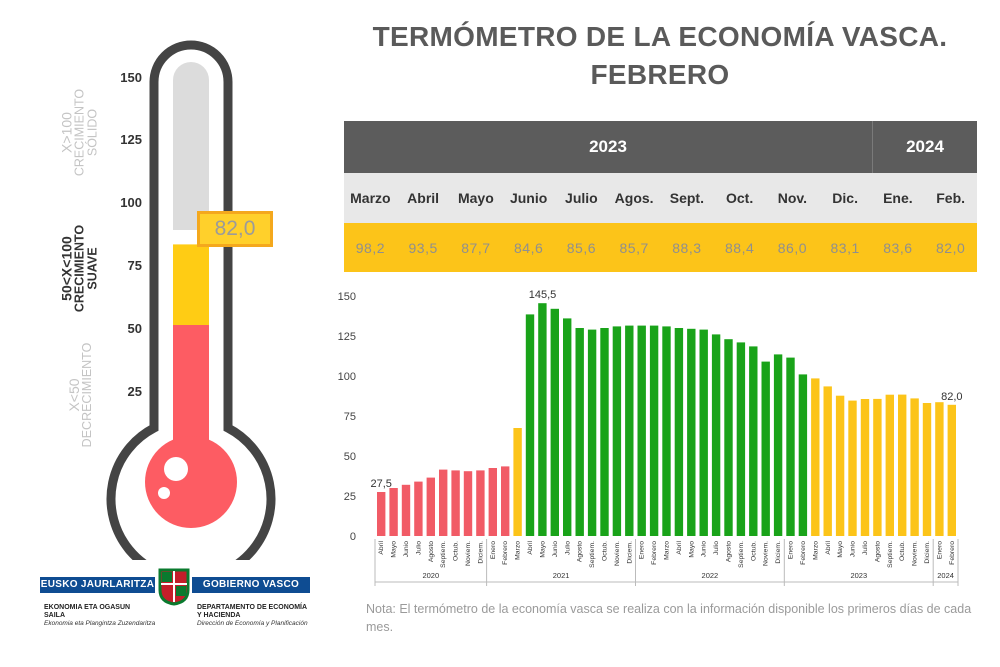  I want to click on scale-label-25: 25, so click(134, 391).